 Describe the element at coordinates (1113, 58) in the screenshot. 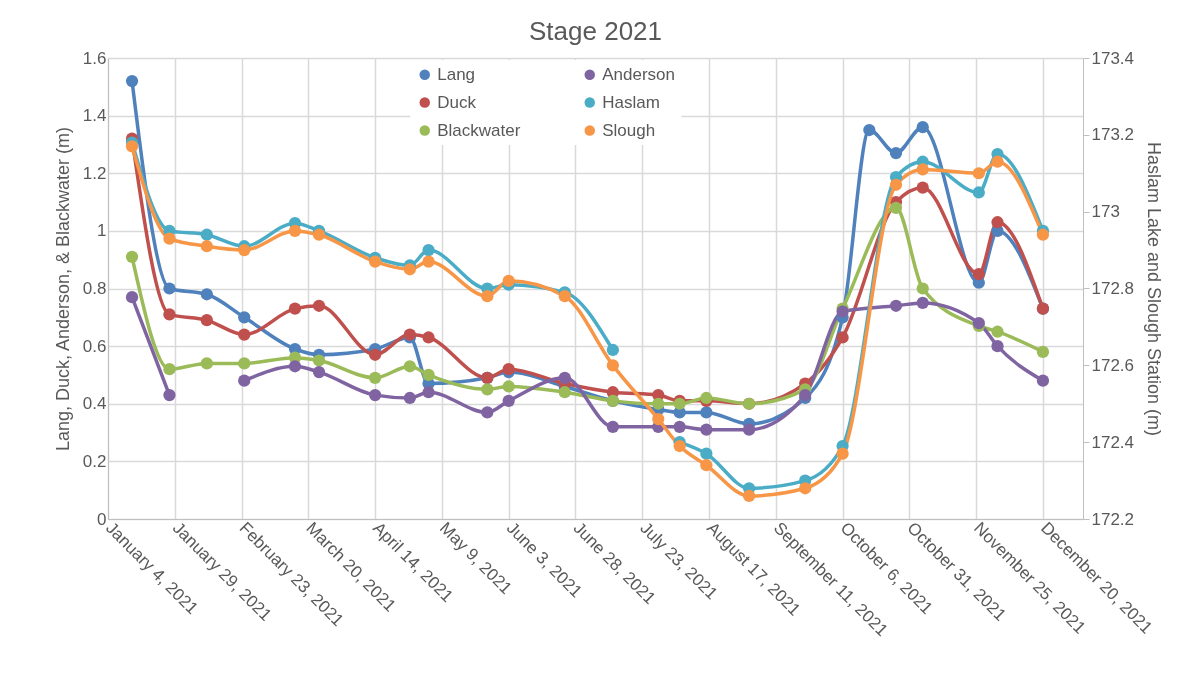

I see `y2-tick-label: 173.4` at that location.